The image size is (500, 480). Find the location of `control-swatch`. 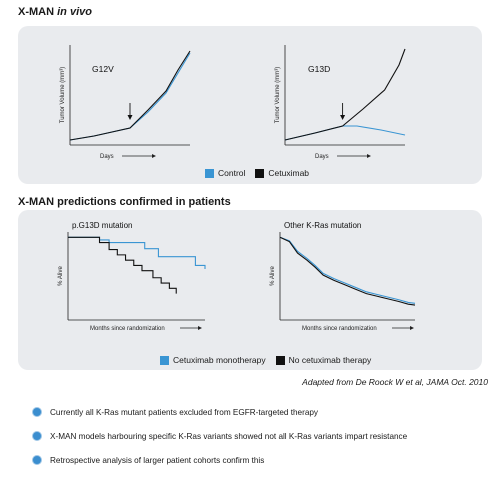

control-swatch is located at coordinates (209, 173).